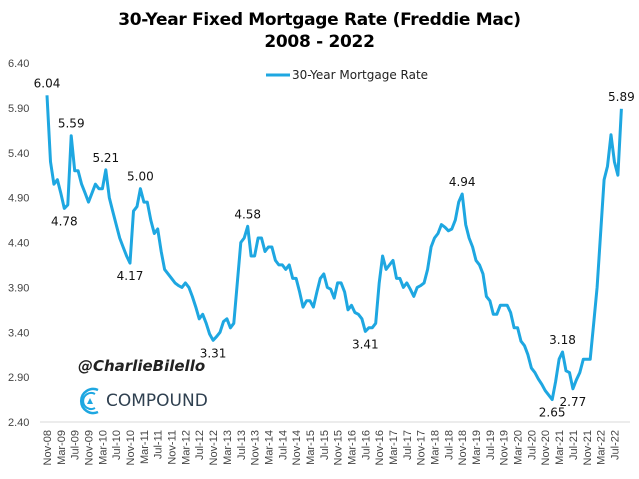 The height and width of the screenshot is (479, 639). Describe the element at coordinates (491, 445) in the screenshot. I see `x-tick-label: Jul-19` at that location.